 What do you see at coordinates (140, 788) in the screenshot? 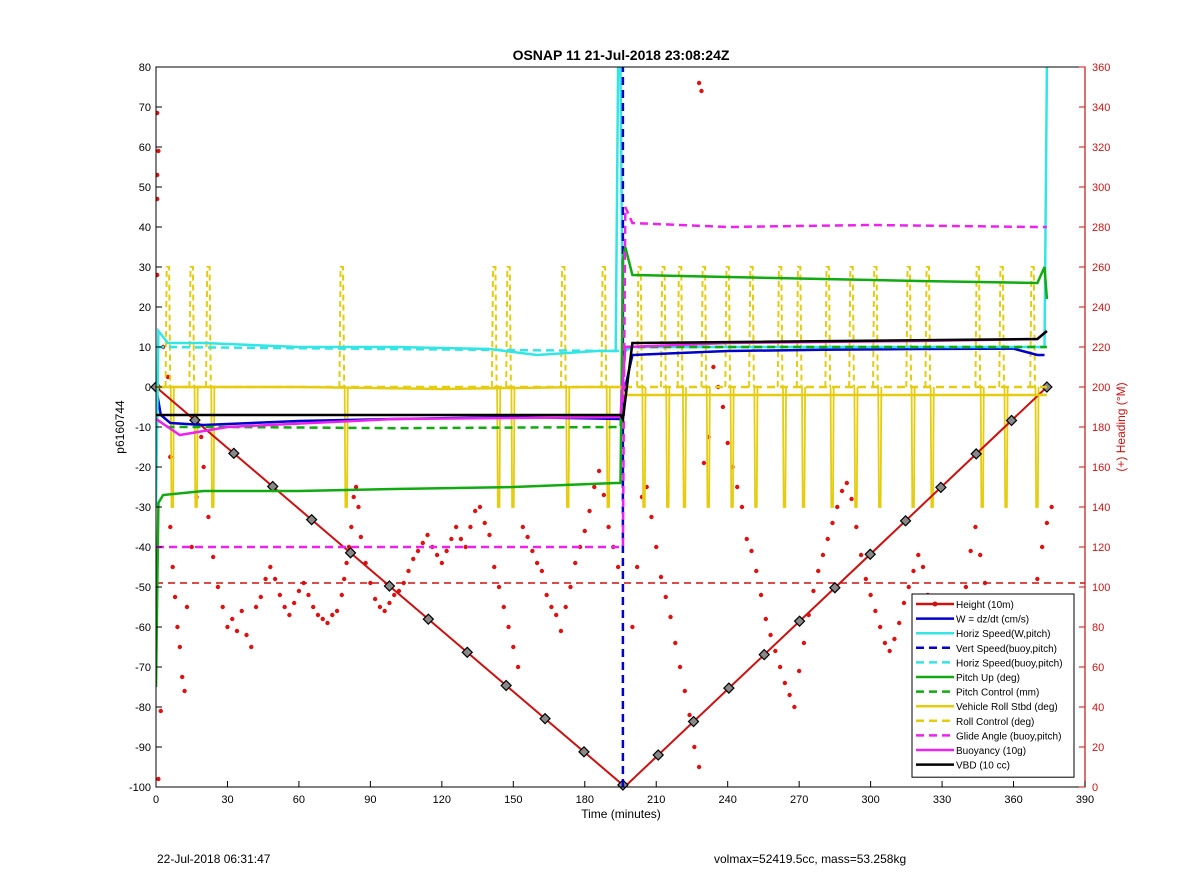
I see `y-tick-label: -100` at bounding box center [140, 788].